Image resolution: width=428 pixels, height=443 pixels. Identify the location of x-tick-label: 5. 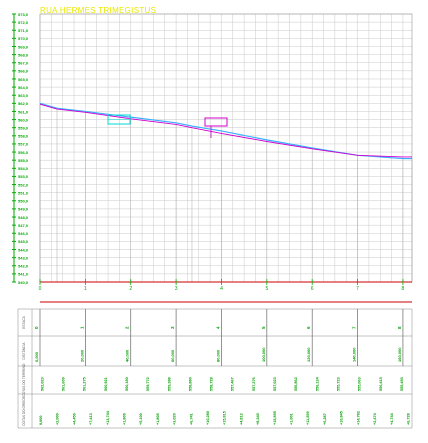
(266, 289).